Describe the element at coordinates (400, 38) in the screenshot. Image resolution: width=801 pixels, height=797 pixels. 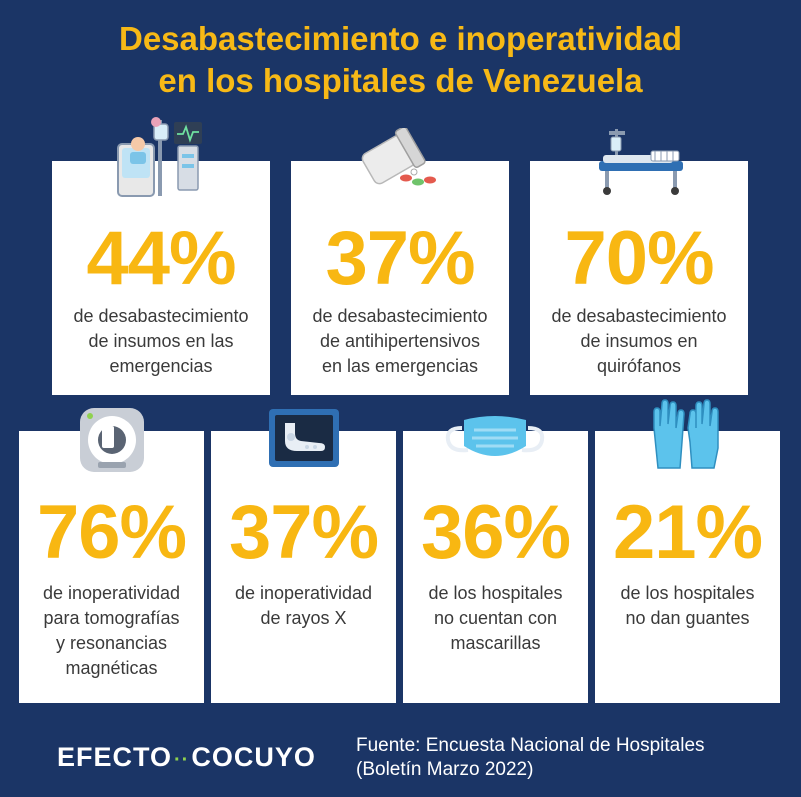
I see `title-line-1: Desabastecimiento e inoperatividad` at that location.